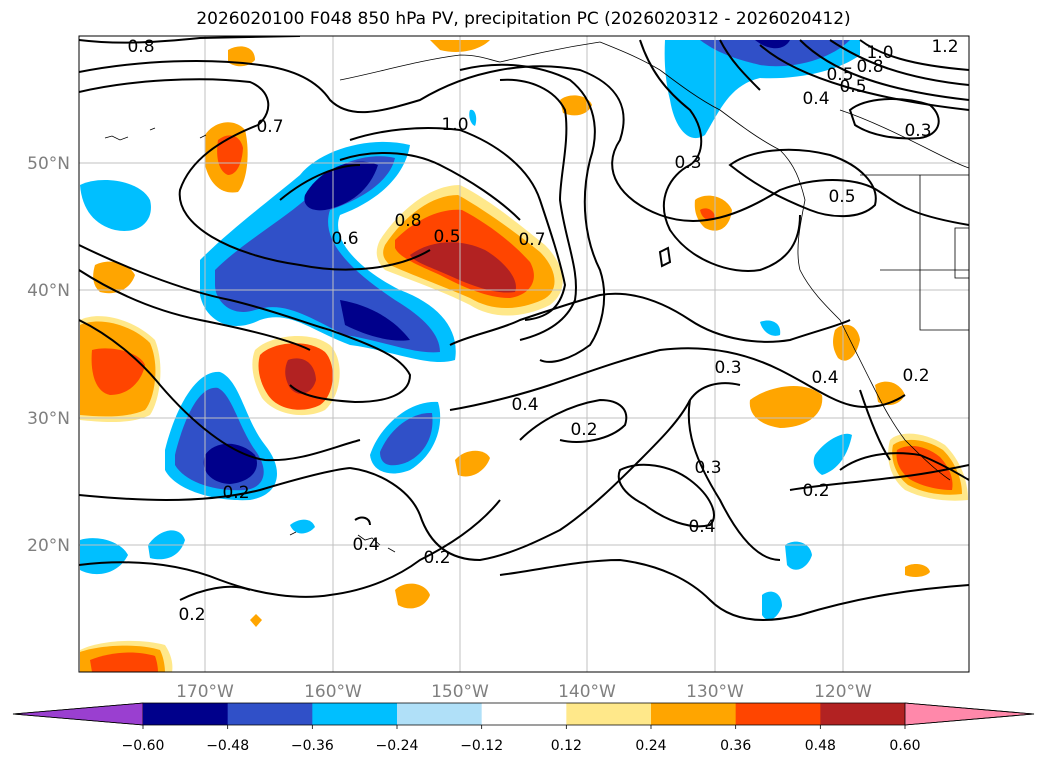  I want to click on lat-label-40n: 40°N, so click(48, 291).